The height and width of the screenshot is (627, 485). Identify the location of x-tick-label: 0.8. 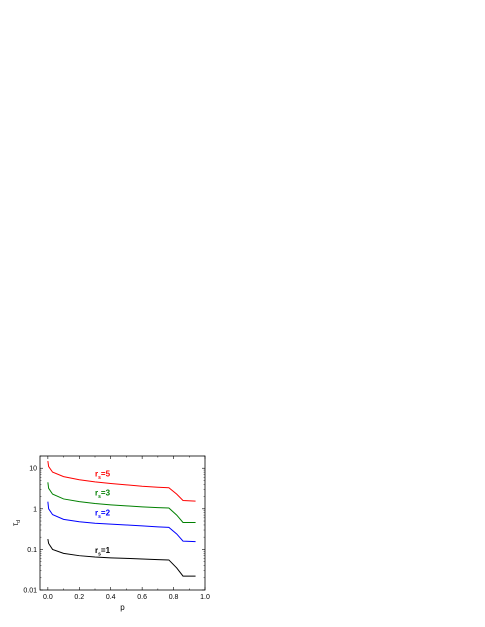
(174, 597).